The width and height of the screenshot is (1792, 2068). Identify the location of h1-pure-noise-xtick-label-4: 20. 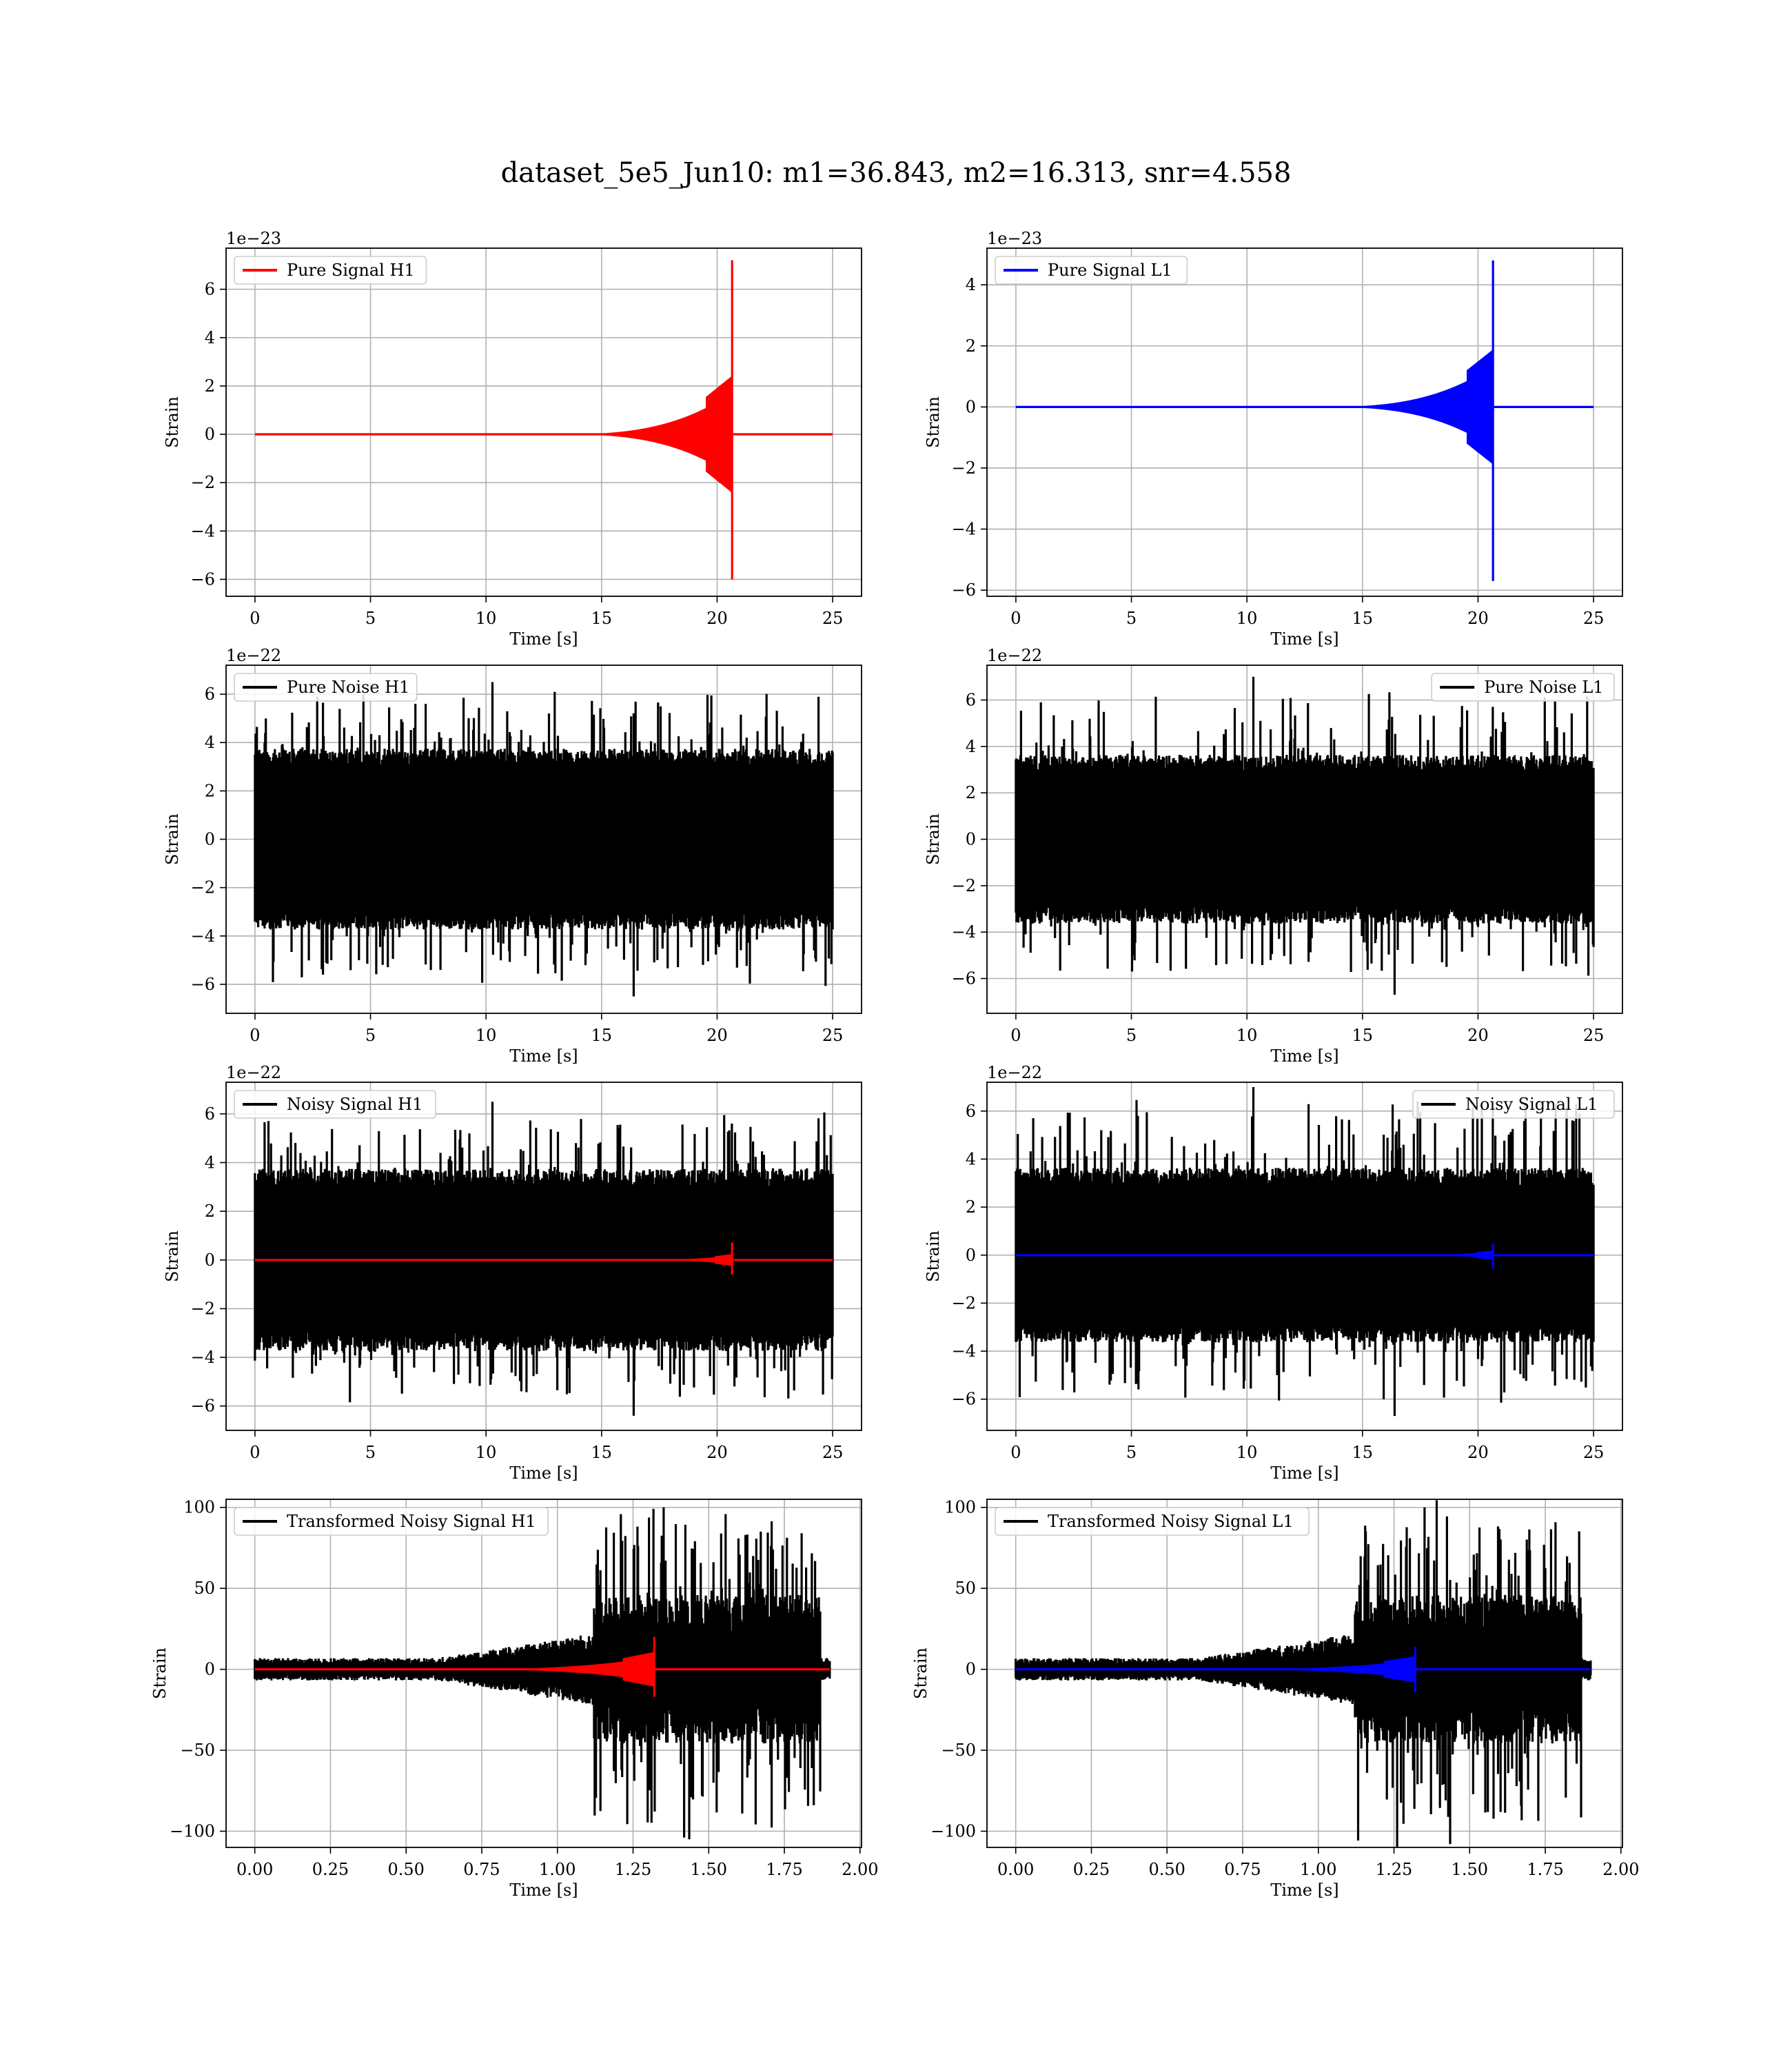
(717, 1035).